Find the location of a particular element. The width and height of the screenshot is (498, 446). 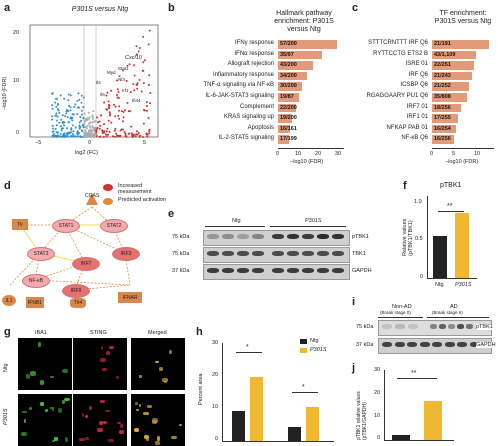

legend-predicted: Predicted activation is located at coordinates (142, 200).